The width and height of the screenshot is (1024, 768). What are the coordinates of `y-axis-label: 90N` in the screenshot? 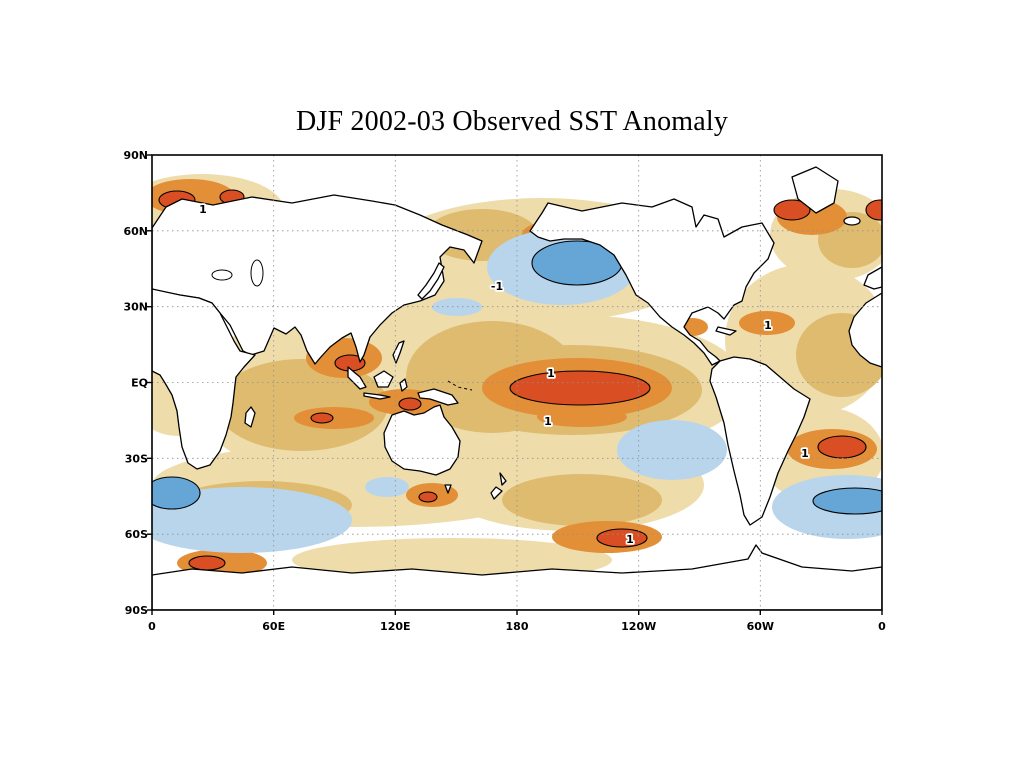 It's located at (135, 155).